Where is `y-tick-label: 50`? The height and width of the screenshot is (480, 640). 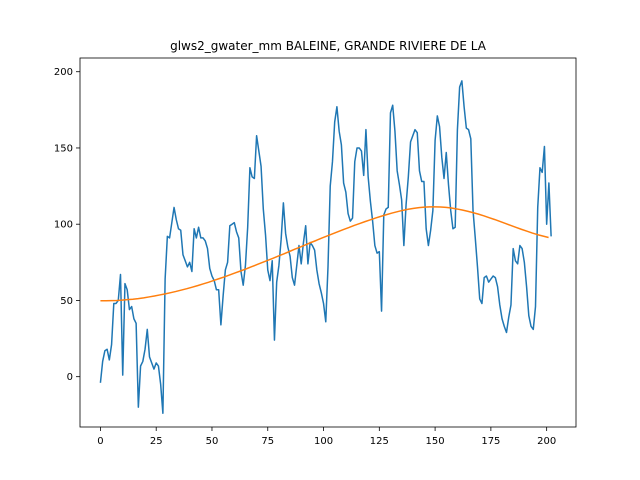 y-tick-label: 50 is located at coordinates (66, 301).